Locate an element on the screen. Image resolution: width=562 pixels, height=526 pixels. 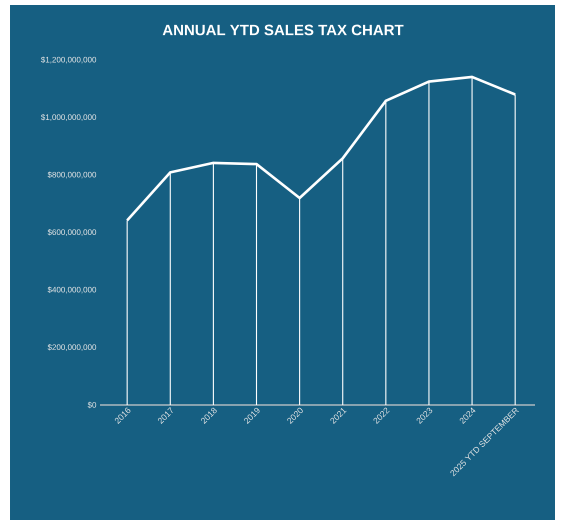
y-tick-label: $200,000,000 is located at coordinates (72, 347).